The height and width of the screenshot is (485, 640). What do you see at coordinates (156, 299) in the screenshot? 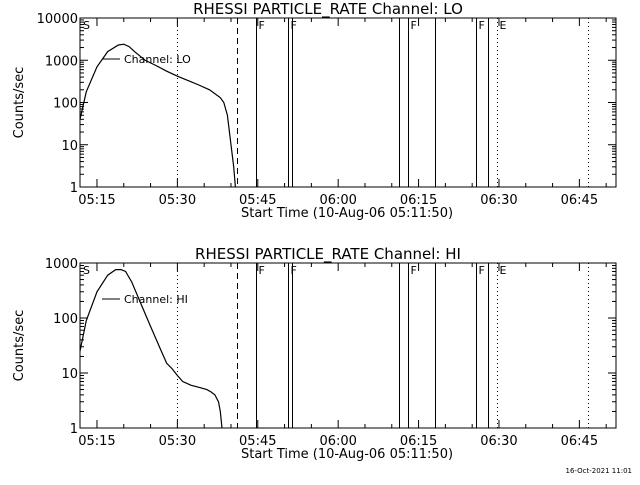
I see `legend-label: Channel: HI` at bounding box center [156, 299].